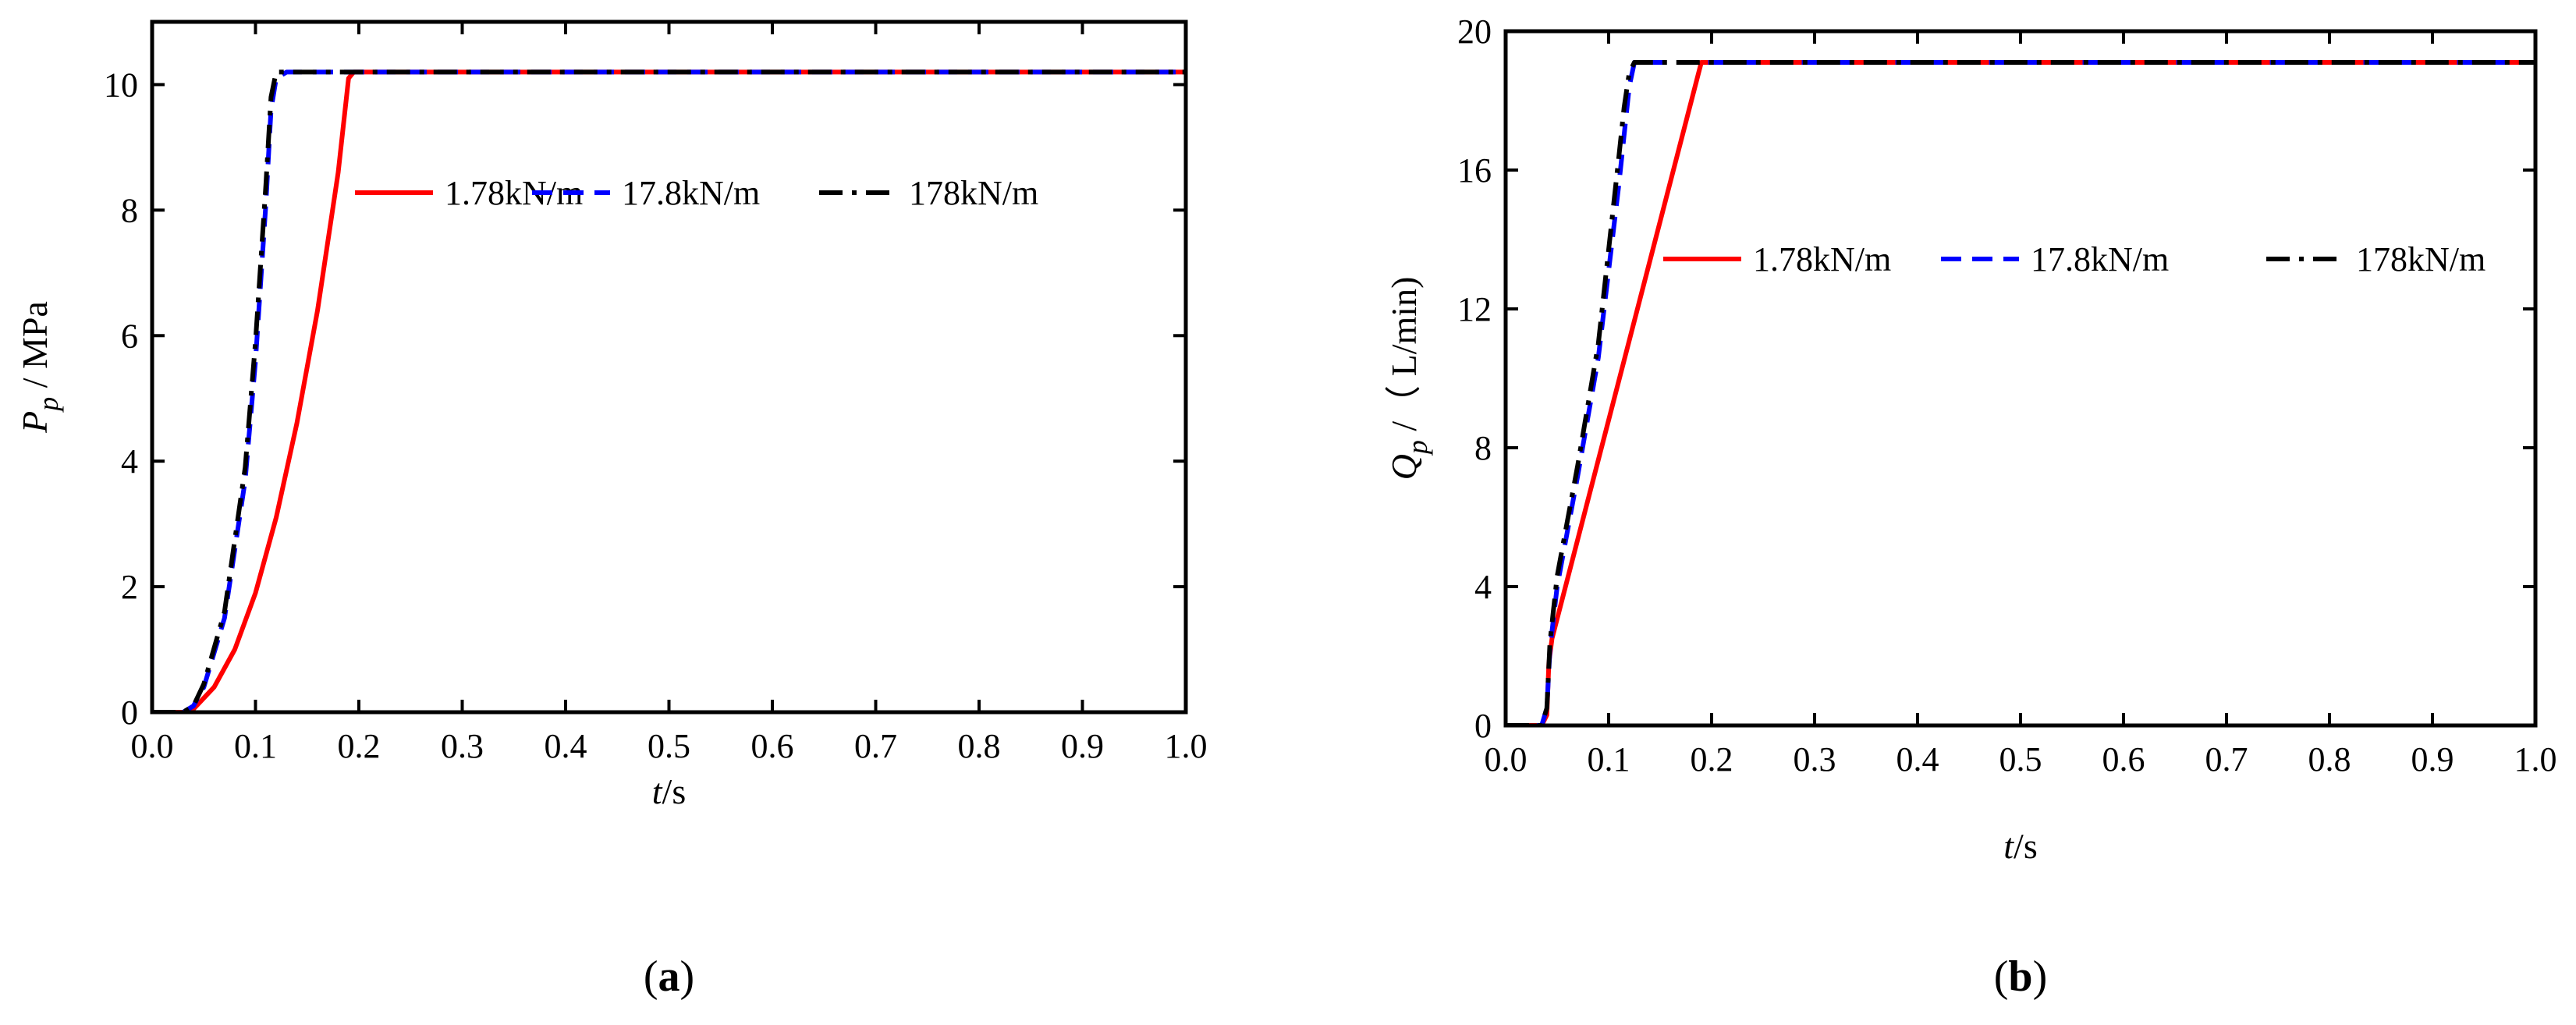 This screenshot has width=2576, height=1025. I want to click on panel-label: (a), so click(669, 976).